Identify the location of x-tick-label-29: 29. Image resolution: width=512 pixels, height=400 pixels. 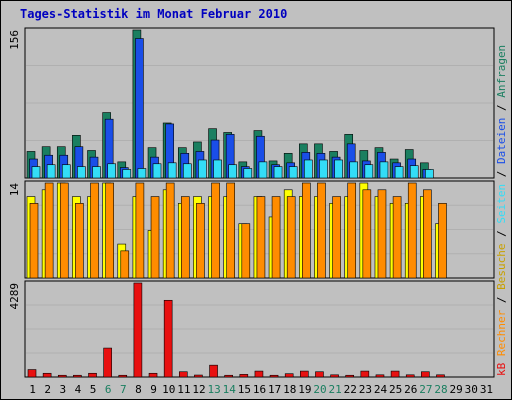
(456, 389).